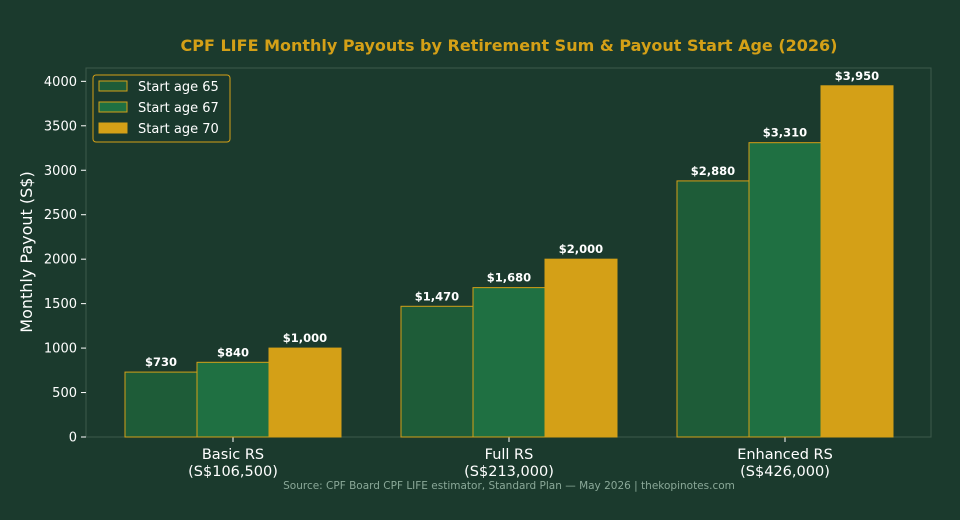  I want to click on x-tick-label: Full RS (S$213,000), so click(509, 463).